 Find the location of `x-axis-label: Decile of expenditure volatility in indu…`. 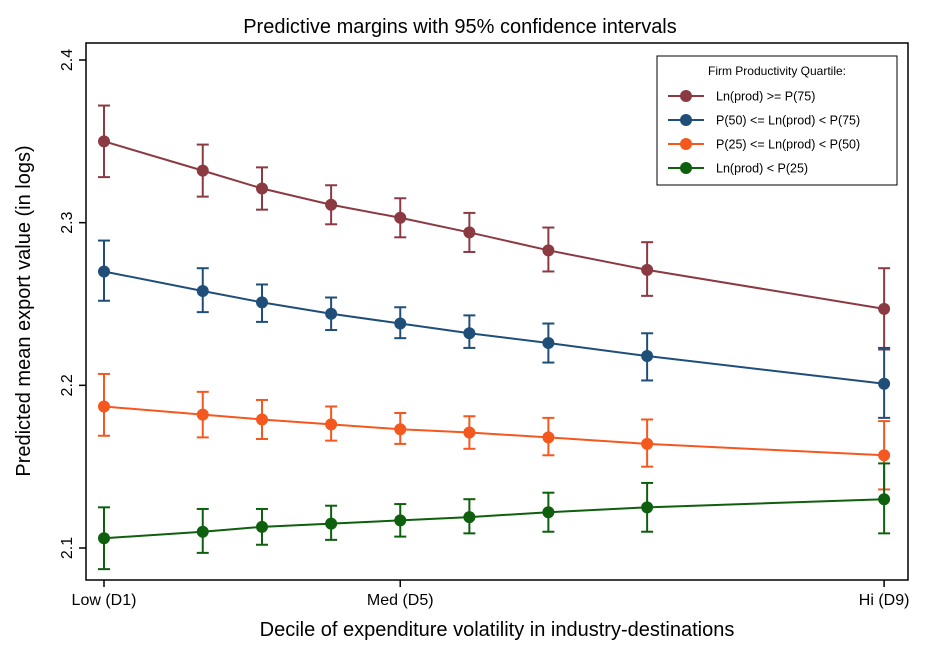

x-axis-label: Decile of expenditure volatility in indu… is located at coordinates (497, 630).